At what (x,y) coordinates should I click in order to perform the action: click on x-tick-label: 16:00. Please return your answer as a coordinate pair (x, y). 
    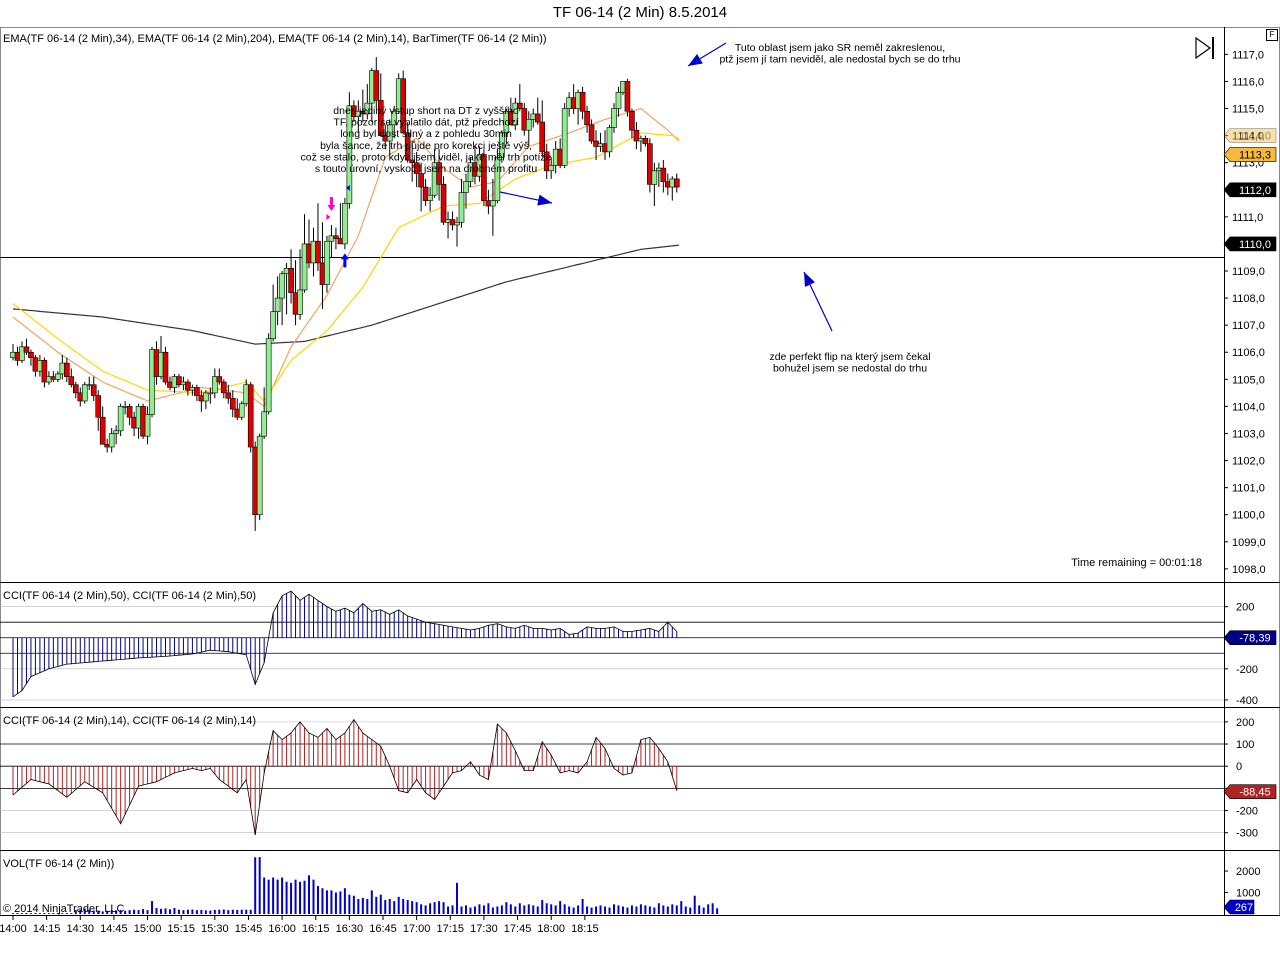
    Looking at the image, I should click on (282, 929).